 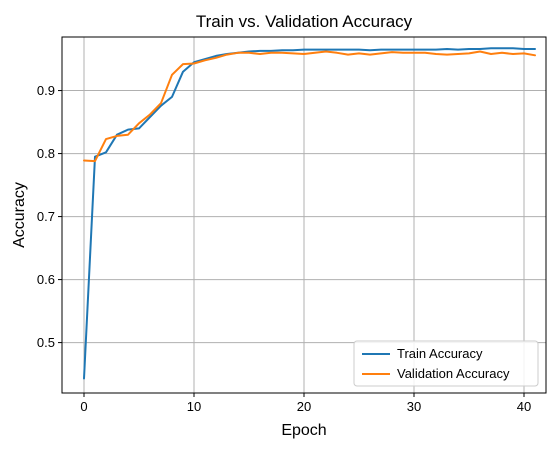 What do you see at coordinates (46, 153) in the screenshot?
I see `y-tick-label: 0.8` at bounding box center [46, 153].